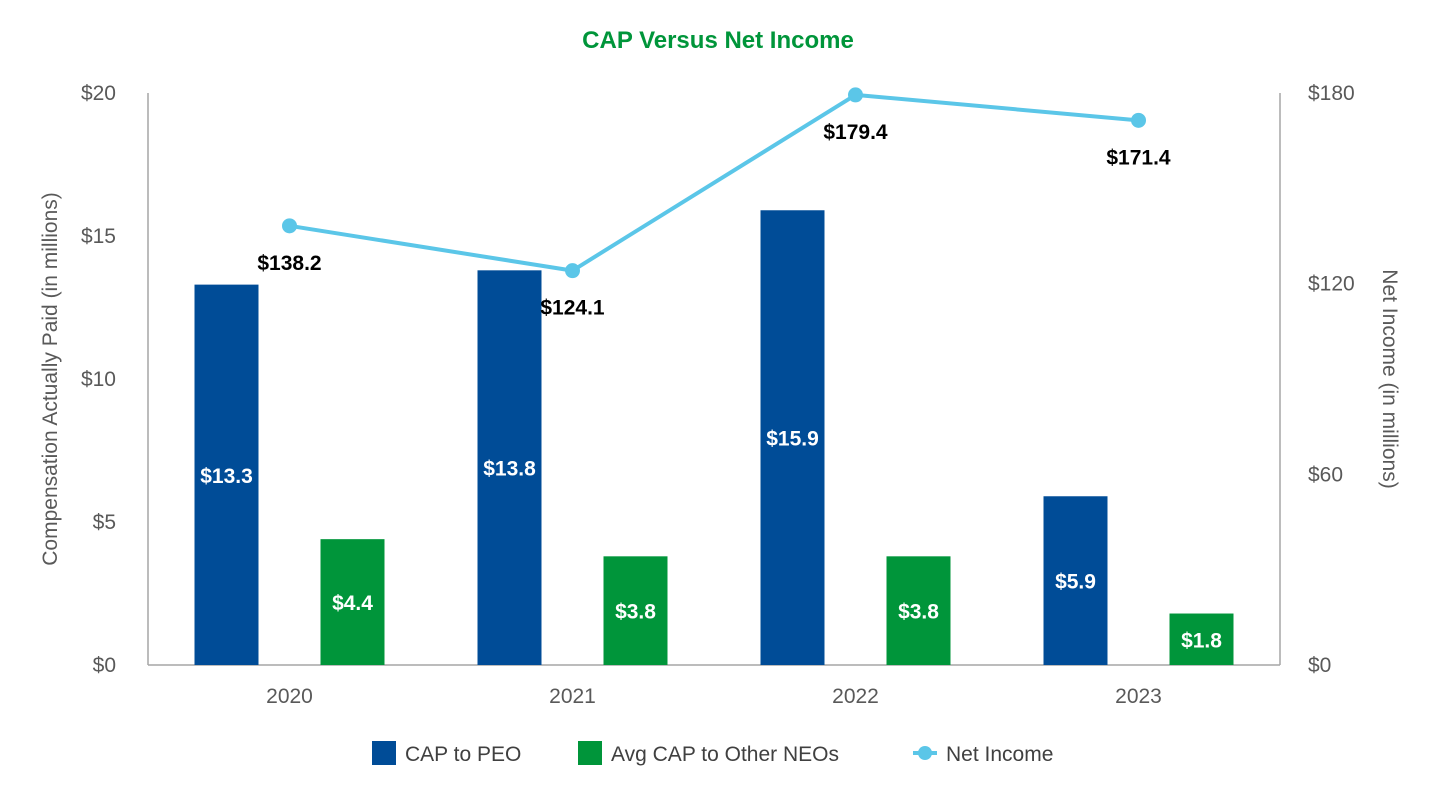 This screenshot has width=1440, height=800. I want to click on y-tick-label-left: $5, so click(104, 522).